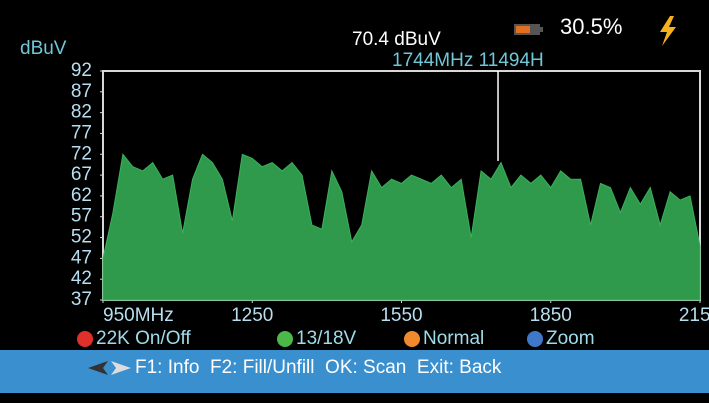 This screenshot has width=709, height=403. I want to click on button-label: Normal, so click(453, 338).